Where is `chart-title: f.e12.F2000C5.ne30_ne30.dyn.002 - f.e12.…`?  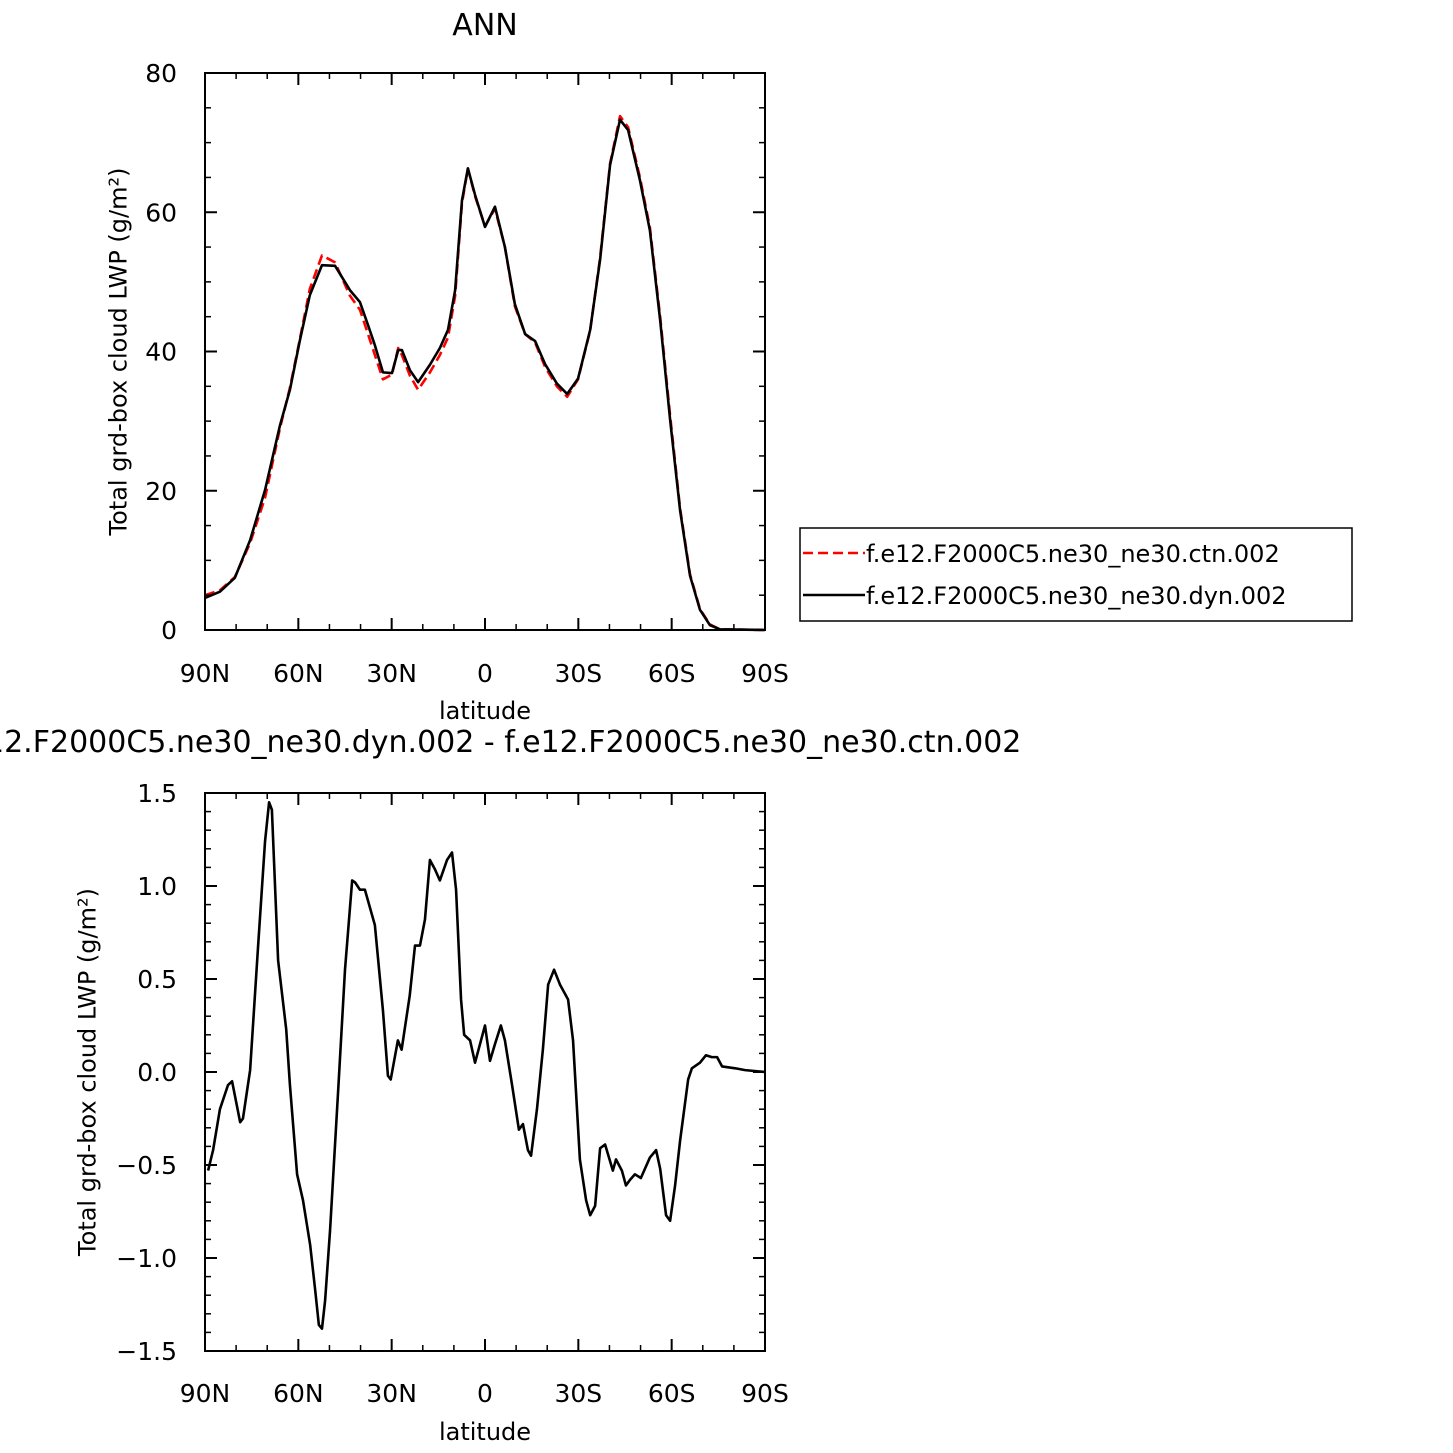 chart-title: f.e12.F2000C5.ne30_ne30.dyn.002 - f.e12.… is located at coordinates (510, 742).